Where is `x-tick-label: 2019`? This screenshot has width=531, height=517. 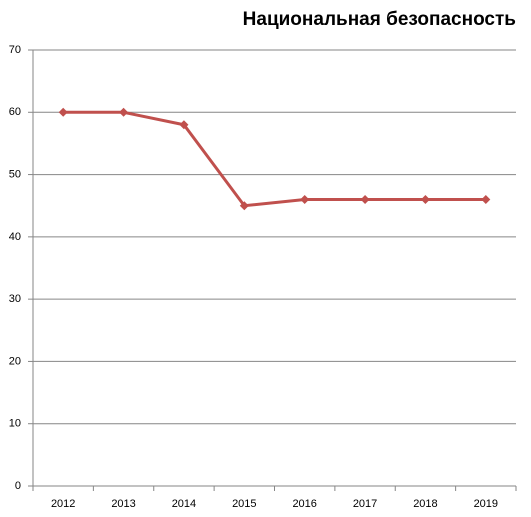 x-tick-label: 2019 is located at coordinates (486, 504).